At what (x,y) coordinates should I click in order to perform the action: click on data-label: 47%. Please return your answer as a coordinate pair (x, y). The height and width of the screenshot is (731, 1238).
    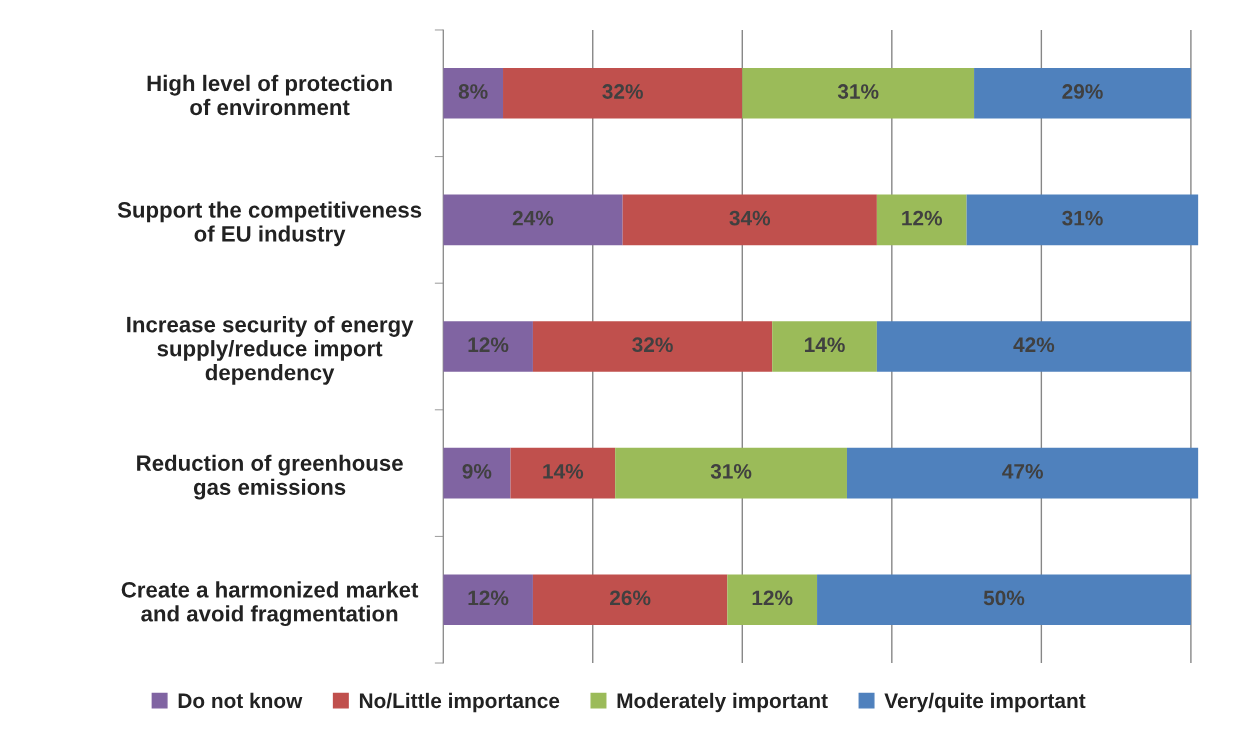
    Looking at the image, I should click on (1022, 471).